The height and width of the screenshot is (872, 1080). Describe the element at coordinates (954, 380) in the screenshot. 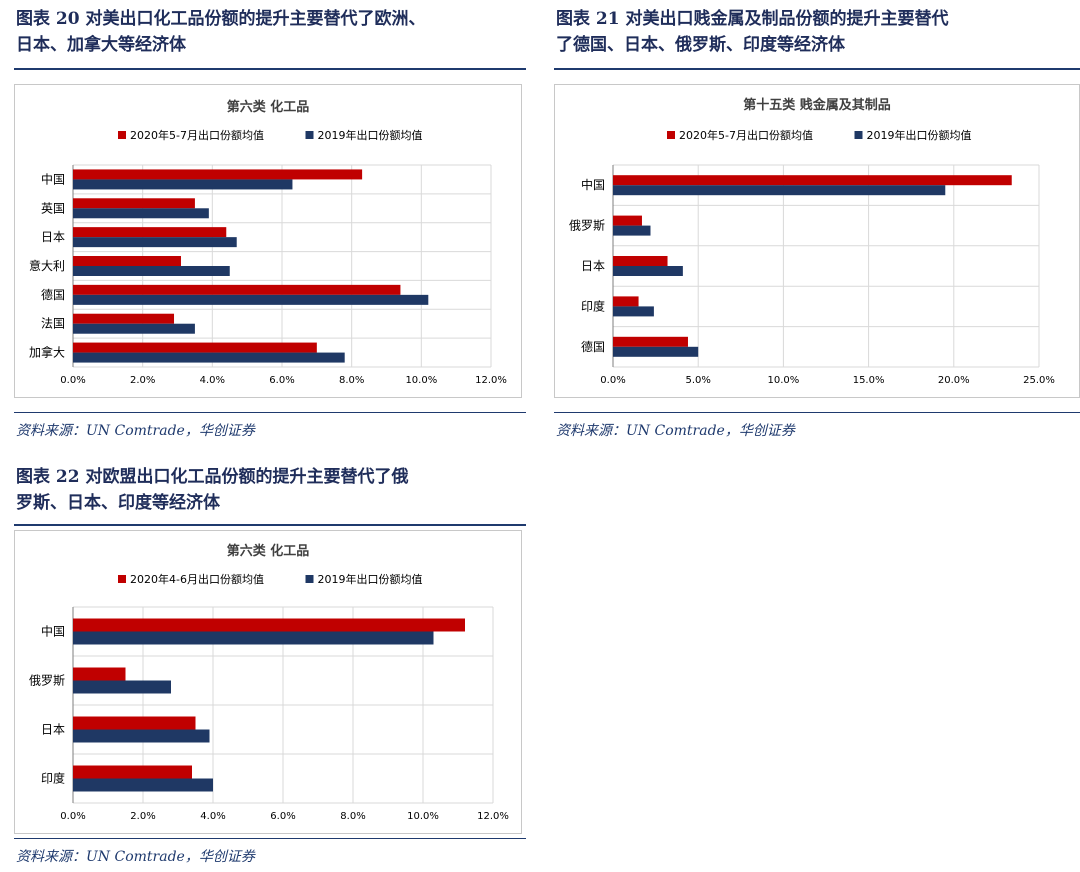

I see `x-tick-label: 20.0%` at that location.